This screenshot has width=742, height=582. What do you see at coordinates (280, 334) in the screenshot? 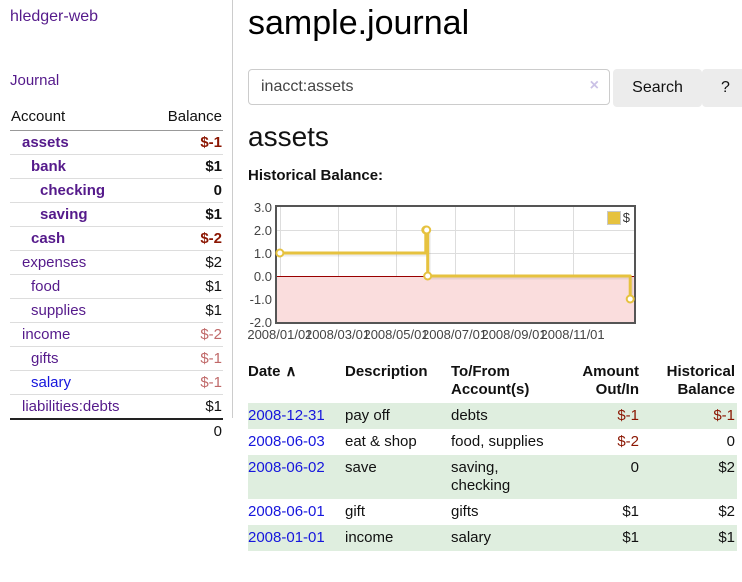
I see `x-axis-tick-label: 2008/01/01` at bounding box center [280, 334].